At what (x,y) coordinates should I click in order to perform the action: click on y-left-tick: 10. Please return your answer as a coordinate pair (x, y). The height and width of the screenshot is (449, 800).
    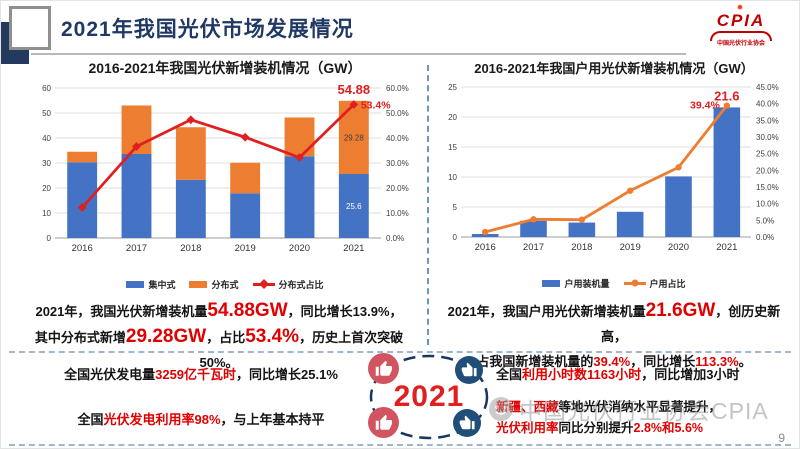
    Looking at the image, I should click on (46, 213).